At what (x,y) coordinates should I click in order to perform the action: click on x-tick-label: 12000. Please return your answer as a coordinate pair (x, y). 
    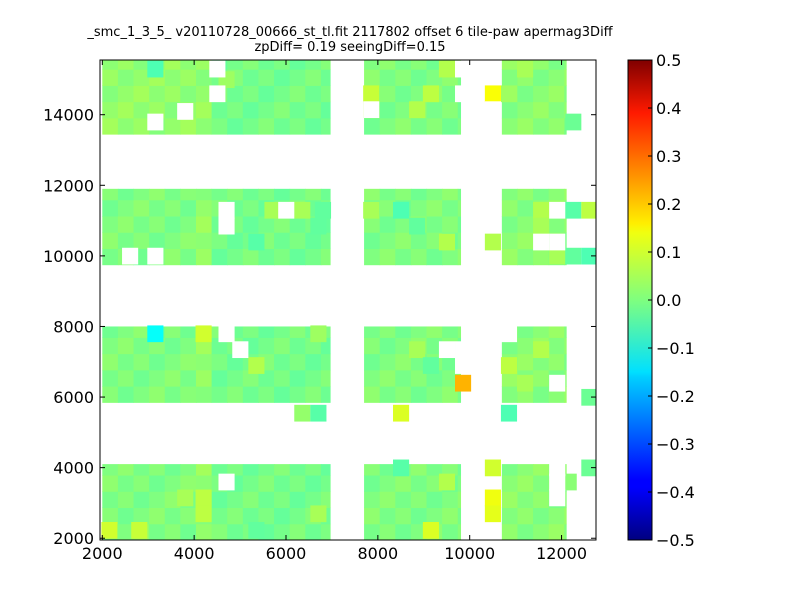
    Looking at the image, I should click on (561, 553).